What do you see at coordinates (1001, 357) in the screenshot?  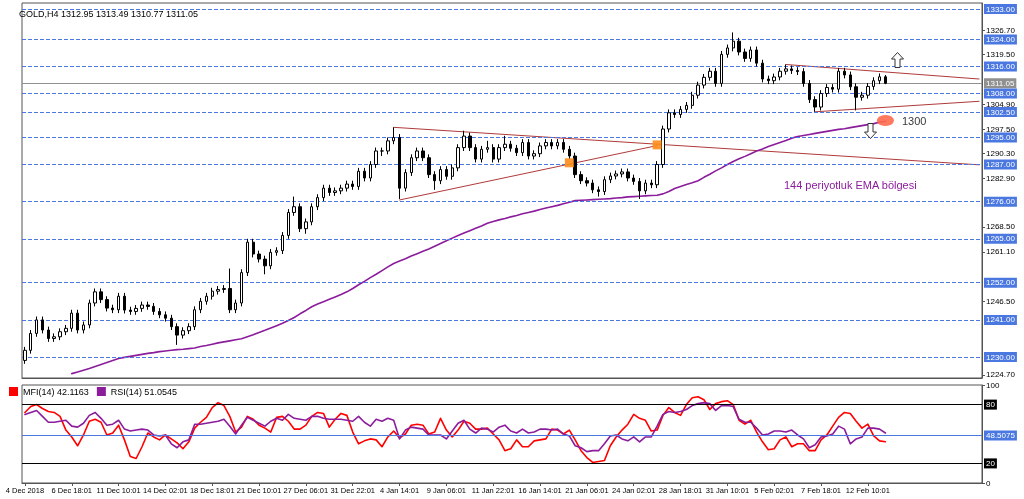 I see `ref-line-label: 1230.00` at bounding box center [1001, 357].